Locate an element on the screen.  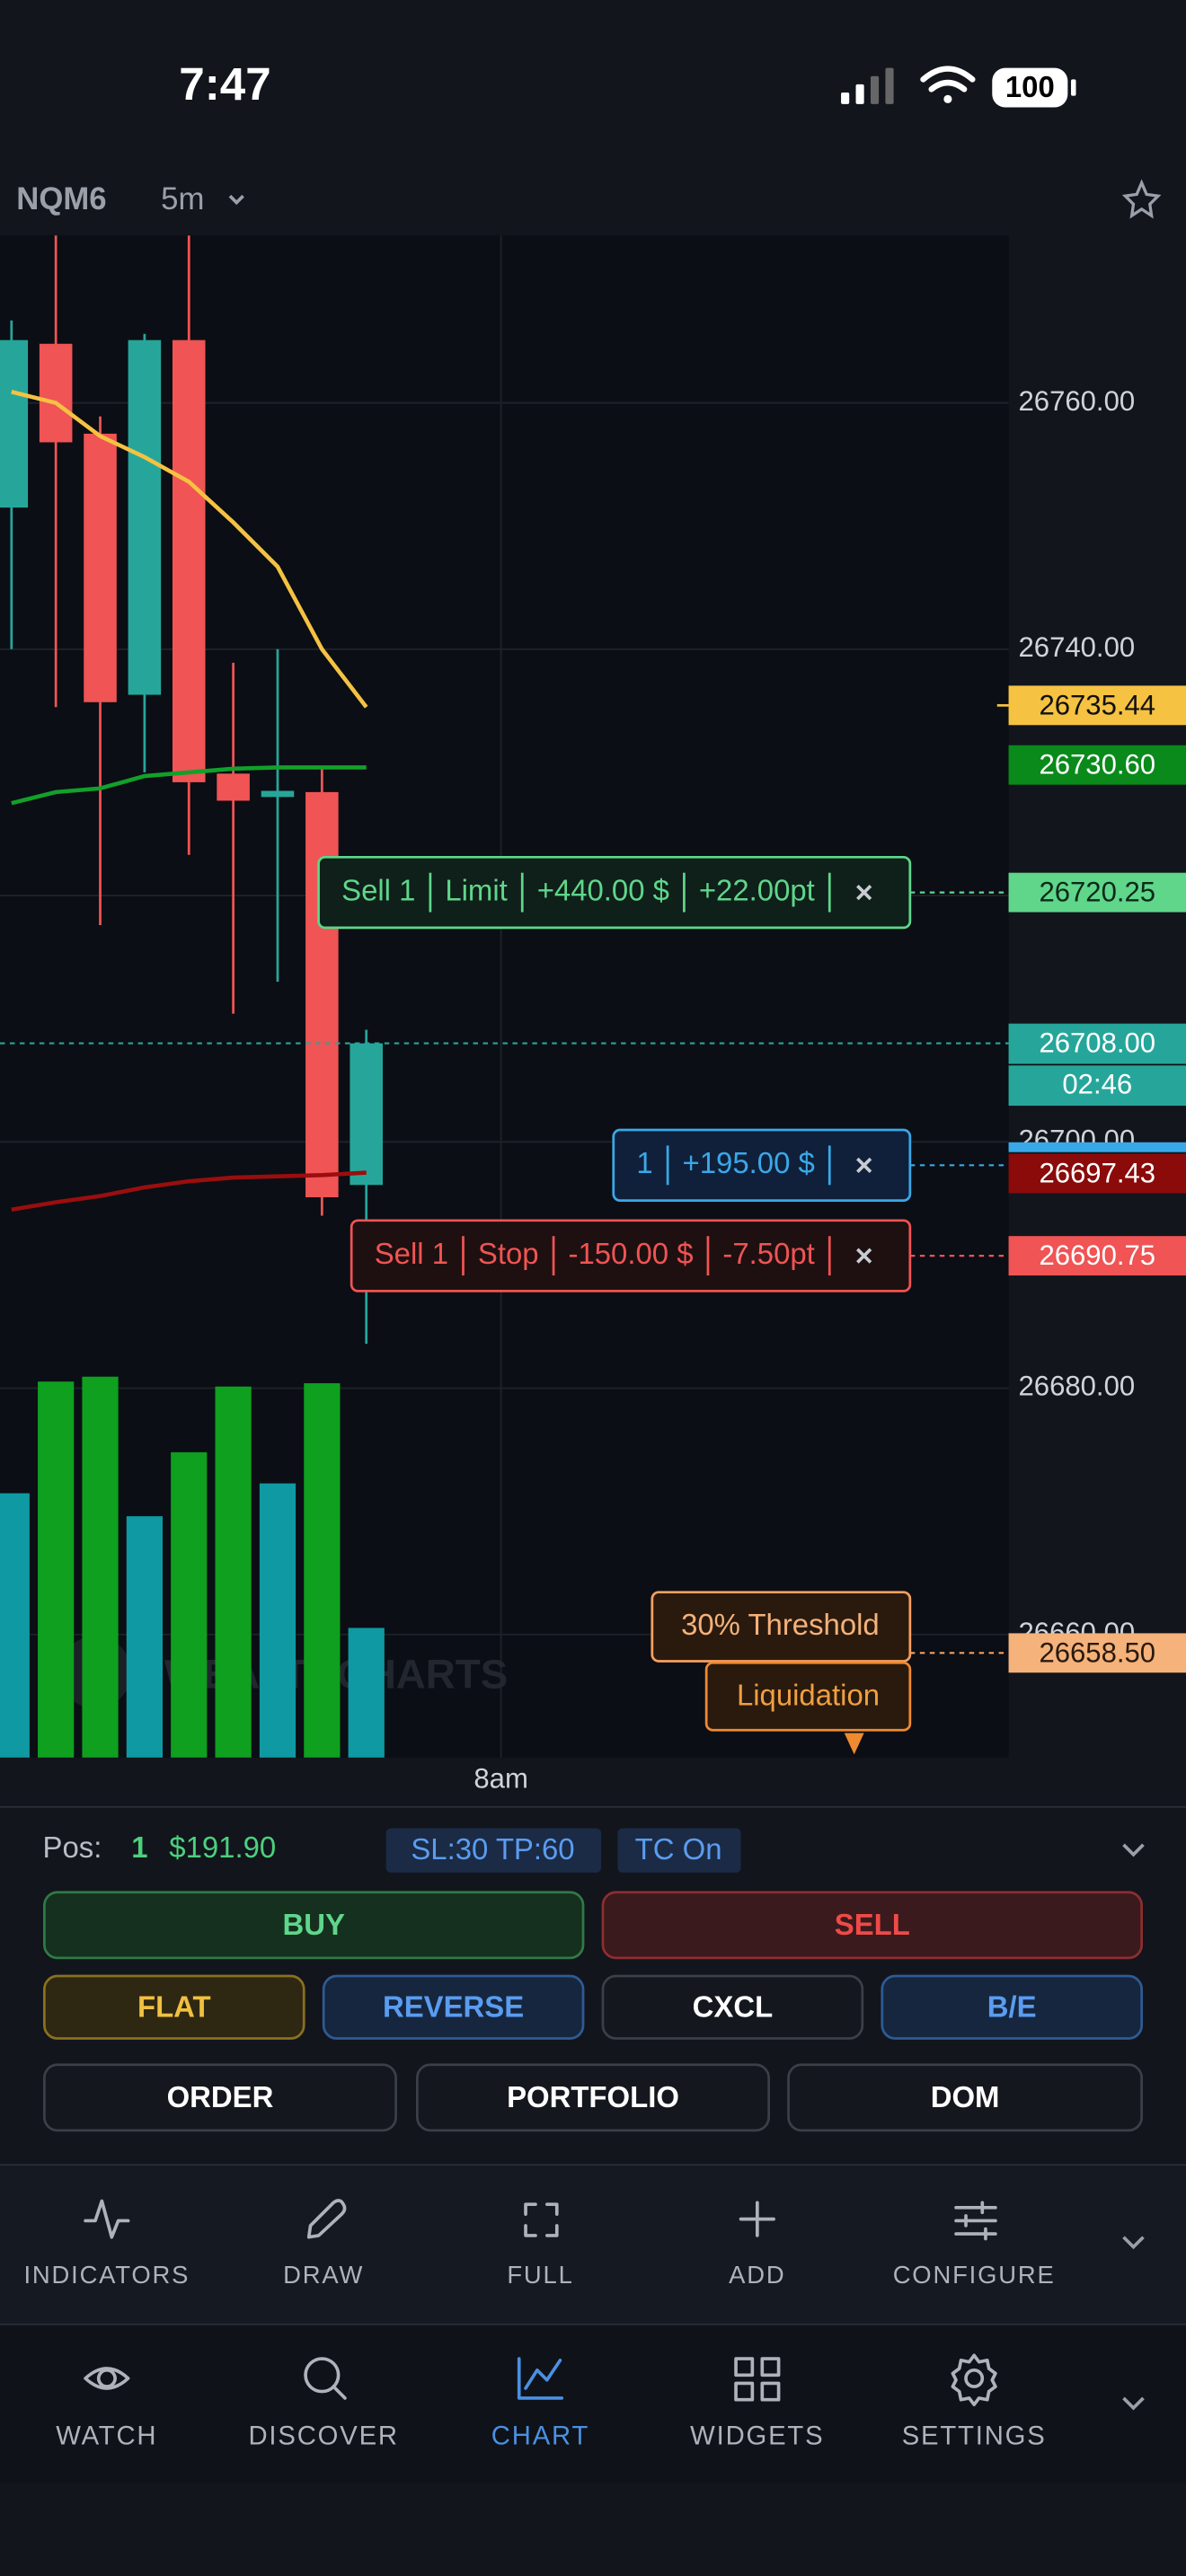
toolbar-label: INDICATORS is located at coordinates (106, 2275).